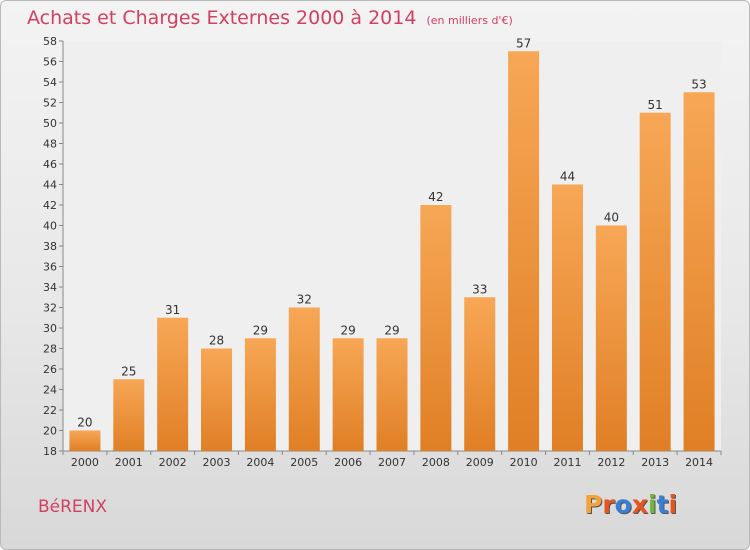 Image resolution: width=750 pixels, height=550 pixels. I want to click on y-tick-label: 22, so click(50, 410).